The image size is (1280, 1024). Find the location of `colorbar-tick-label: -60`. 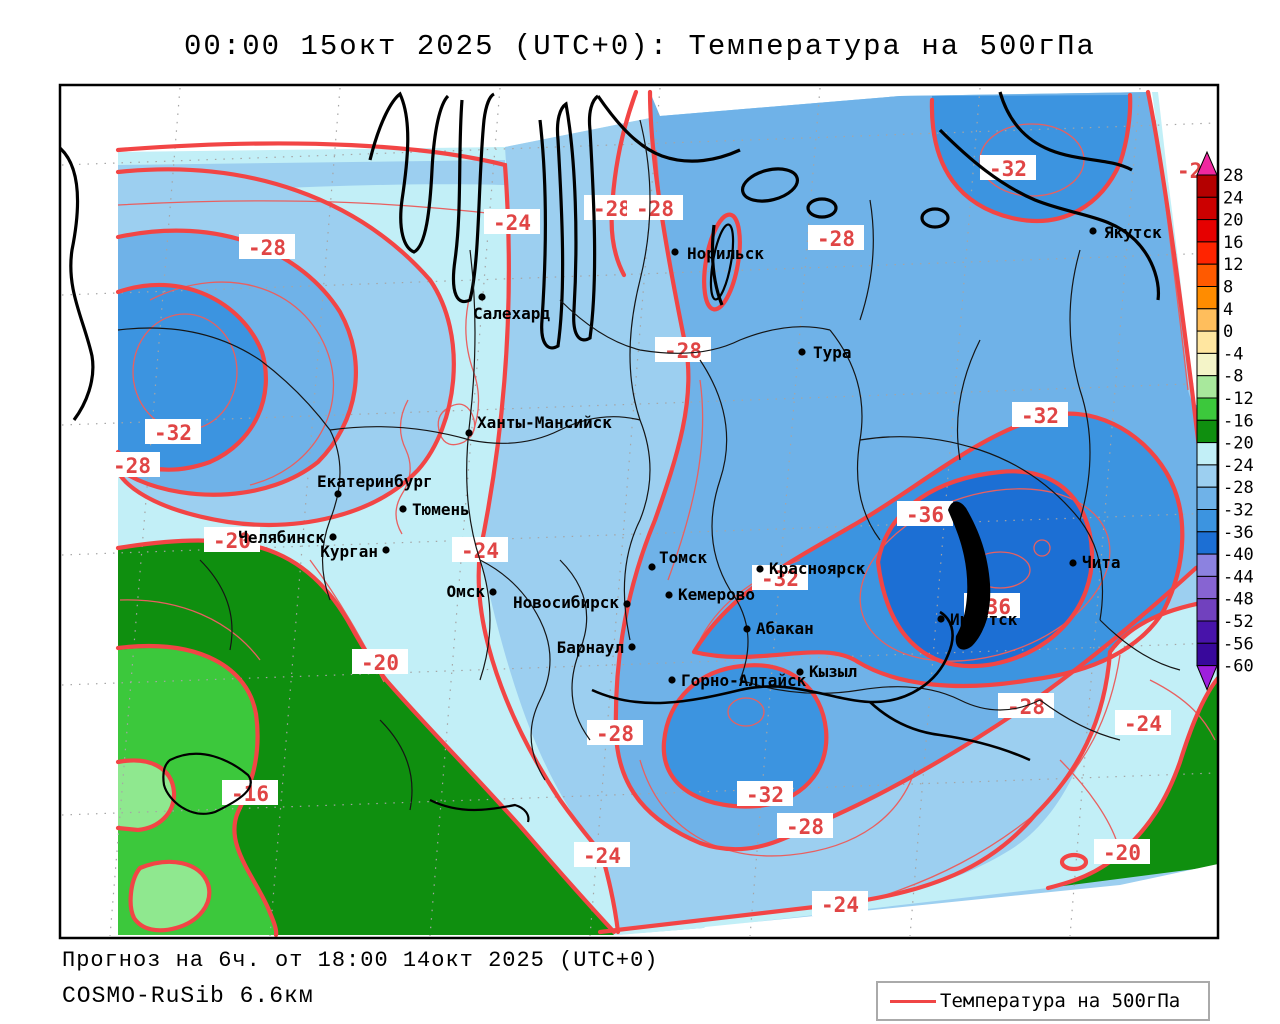

colorbar-tick-label: -60 is located at coordinates (1238, 667).